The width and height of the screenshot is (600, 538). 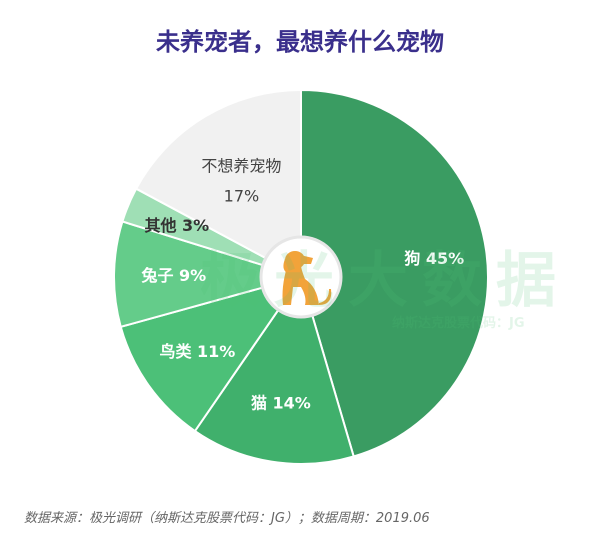 What do you see at coordinates (242, 196) in the screenshot?
I see `slice-value-label: 17%` at bounding box center [242, 196].